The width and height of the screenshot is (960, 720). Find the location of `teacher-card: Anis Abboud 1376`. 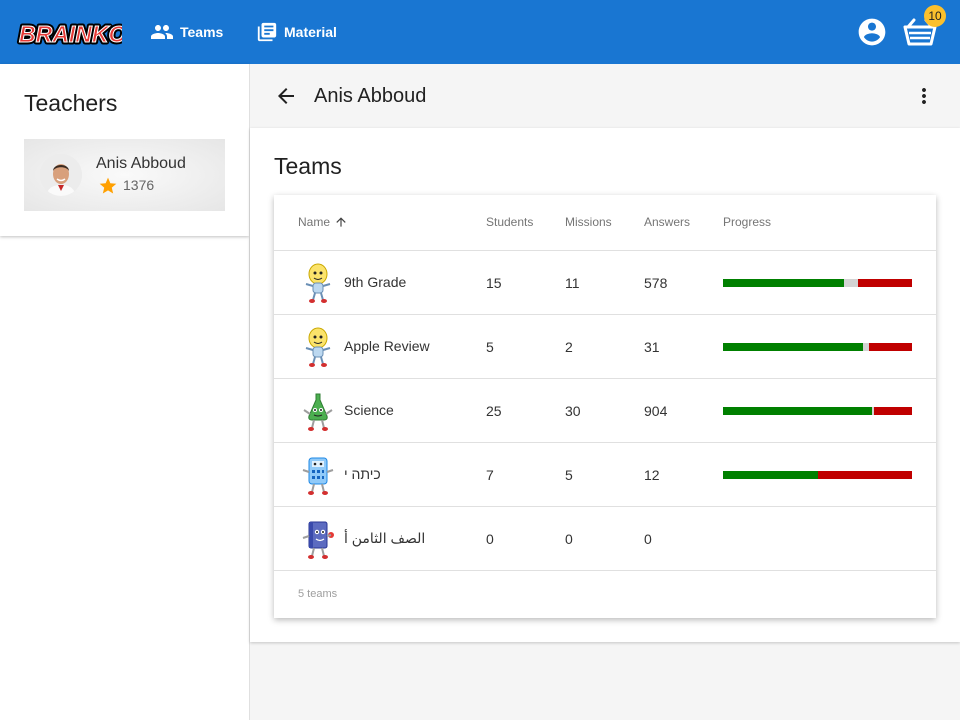

teacher-card: Anis Abboud 1376 is located at coordinates (124, 175).